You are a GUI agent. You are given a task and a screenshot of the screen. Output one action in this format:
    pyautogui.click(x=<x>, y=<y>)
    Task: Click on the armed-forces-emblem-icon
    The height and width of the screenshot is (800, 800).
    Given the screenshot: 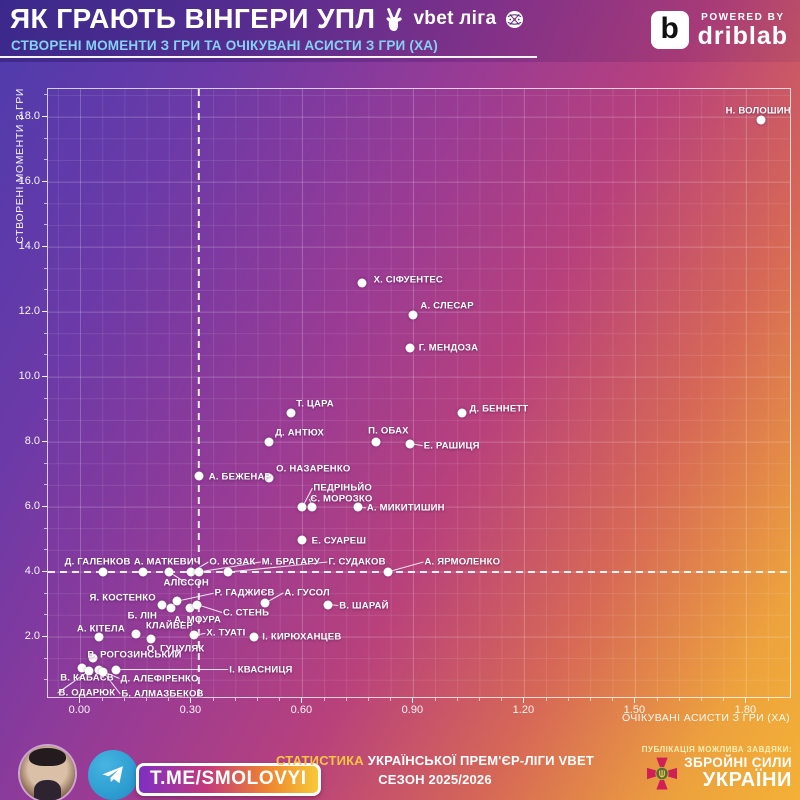 What is the action you would take?
    pyautogui.click(x=662, y=773)
    